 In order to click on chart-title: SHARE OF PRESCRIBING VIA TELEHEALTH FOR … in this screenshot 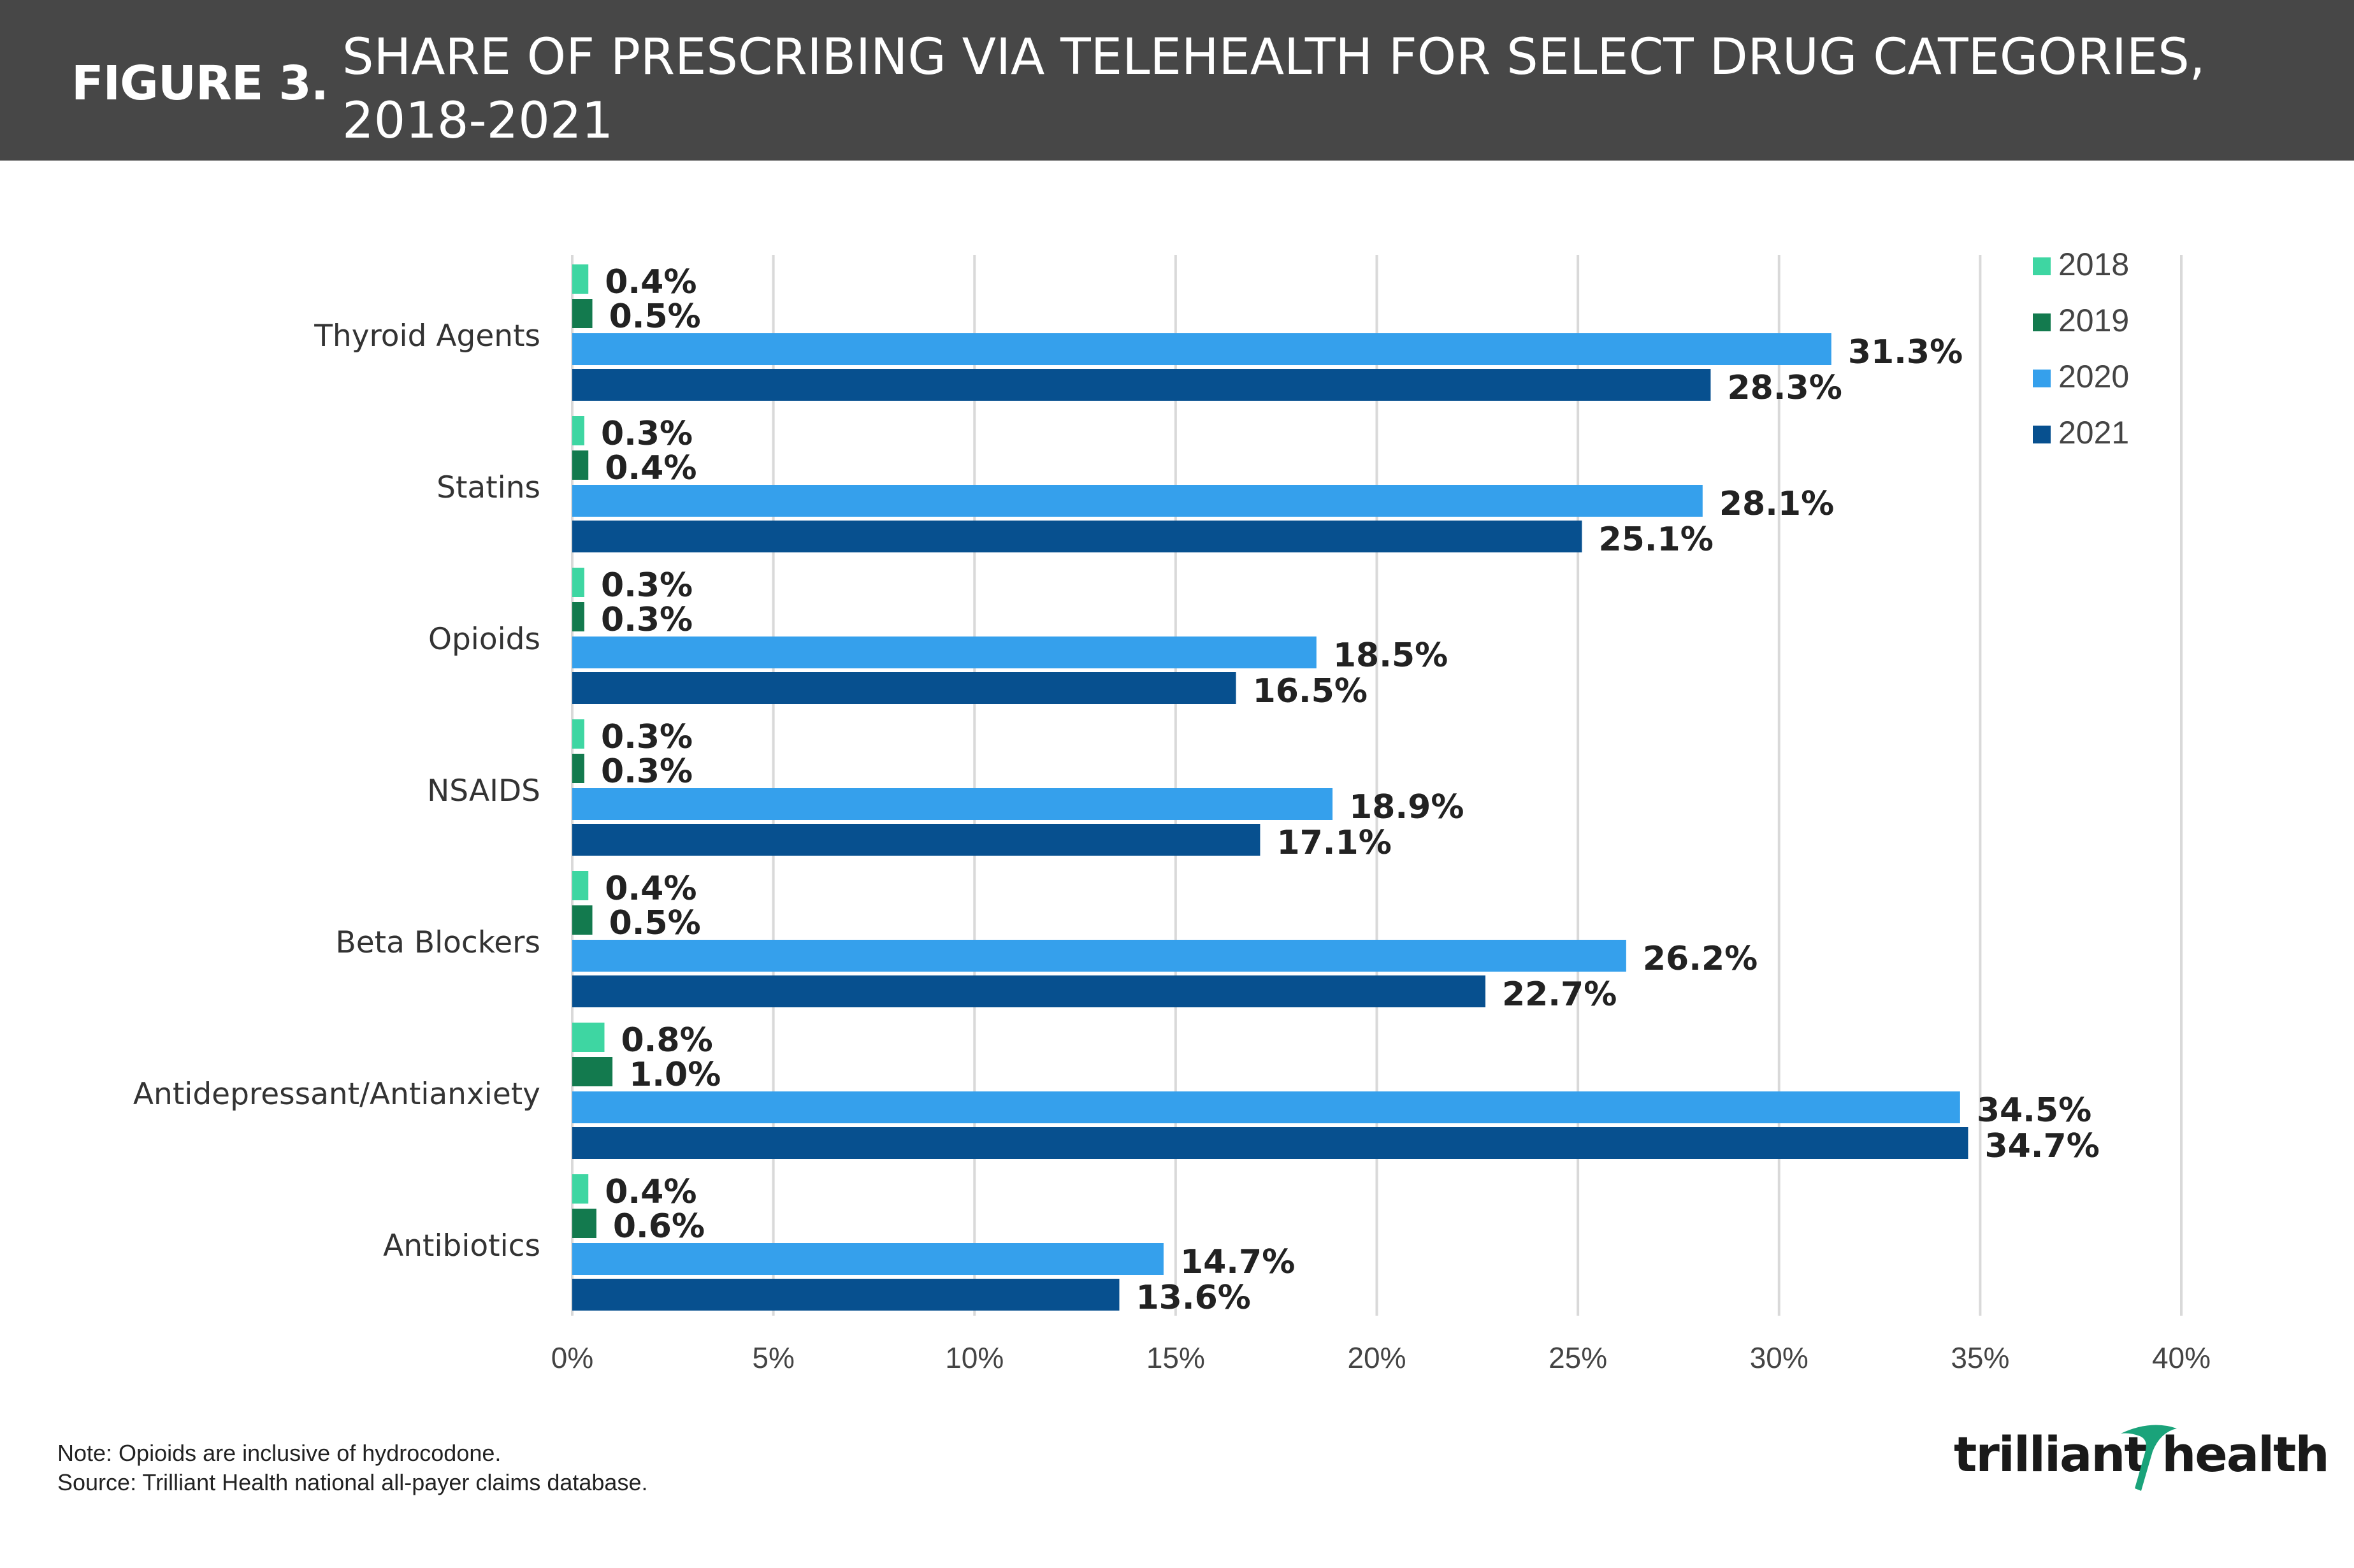, I will do `click(1323, 89)`.